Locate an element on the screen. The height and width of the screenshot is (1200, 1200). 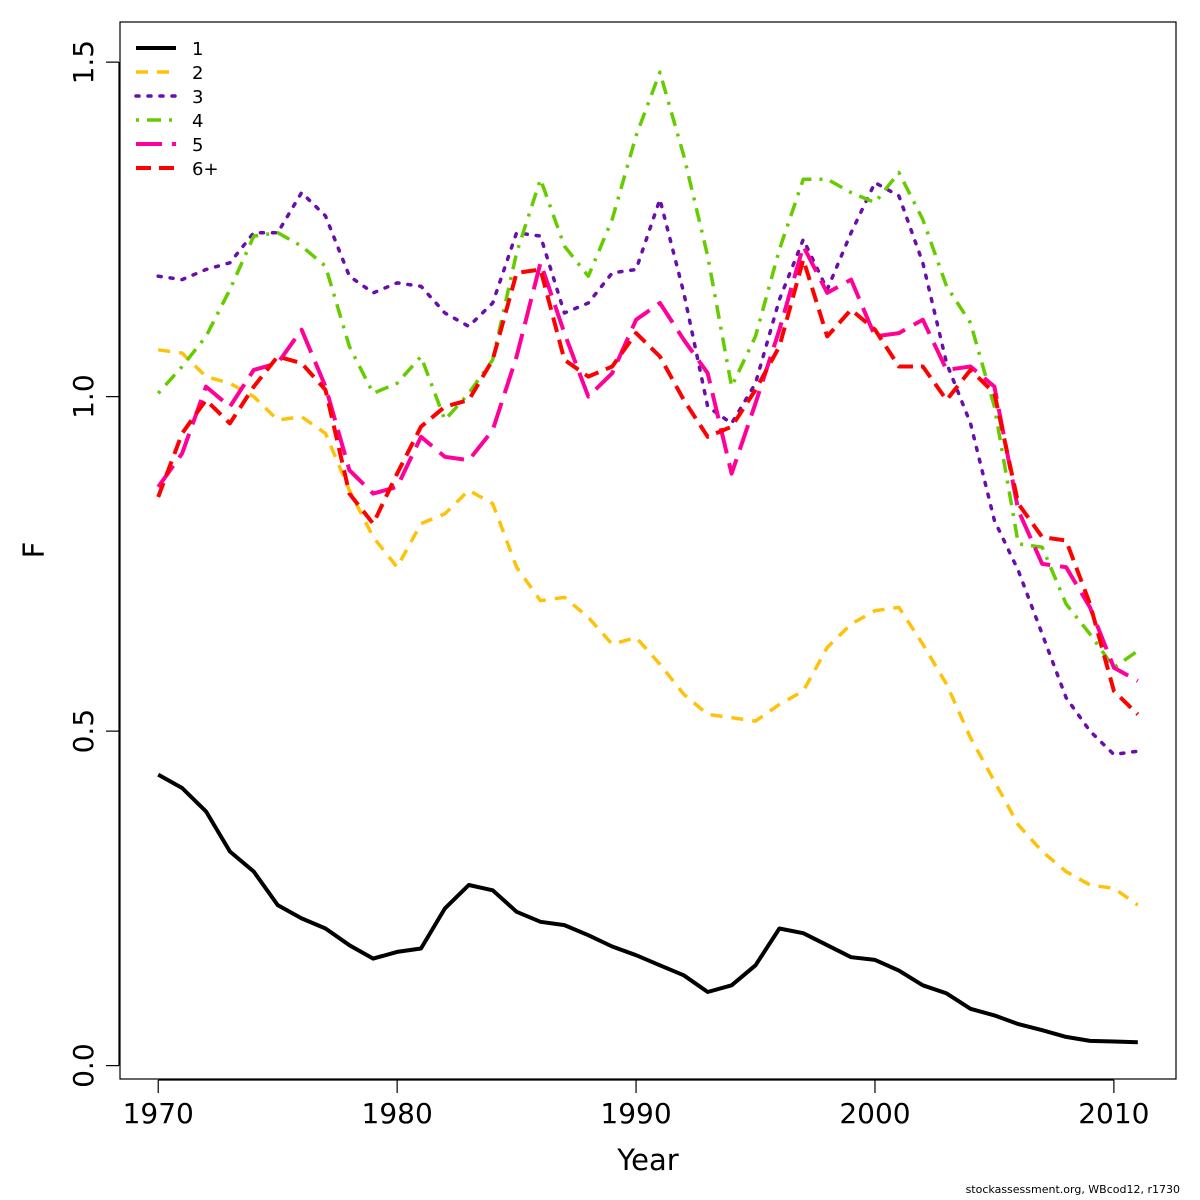
legend: 1 2 3 4 5 6+ is located at coordinates (176, 109).